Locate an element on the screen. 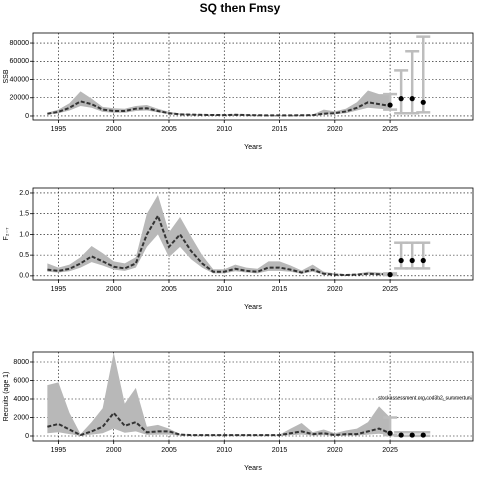 Image resolution: width=480 pixels, height=480 pixels. y-tick-label: 4000 is located at coordinates (21, 399).